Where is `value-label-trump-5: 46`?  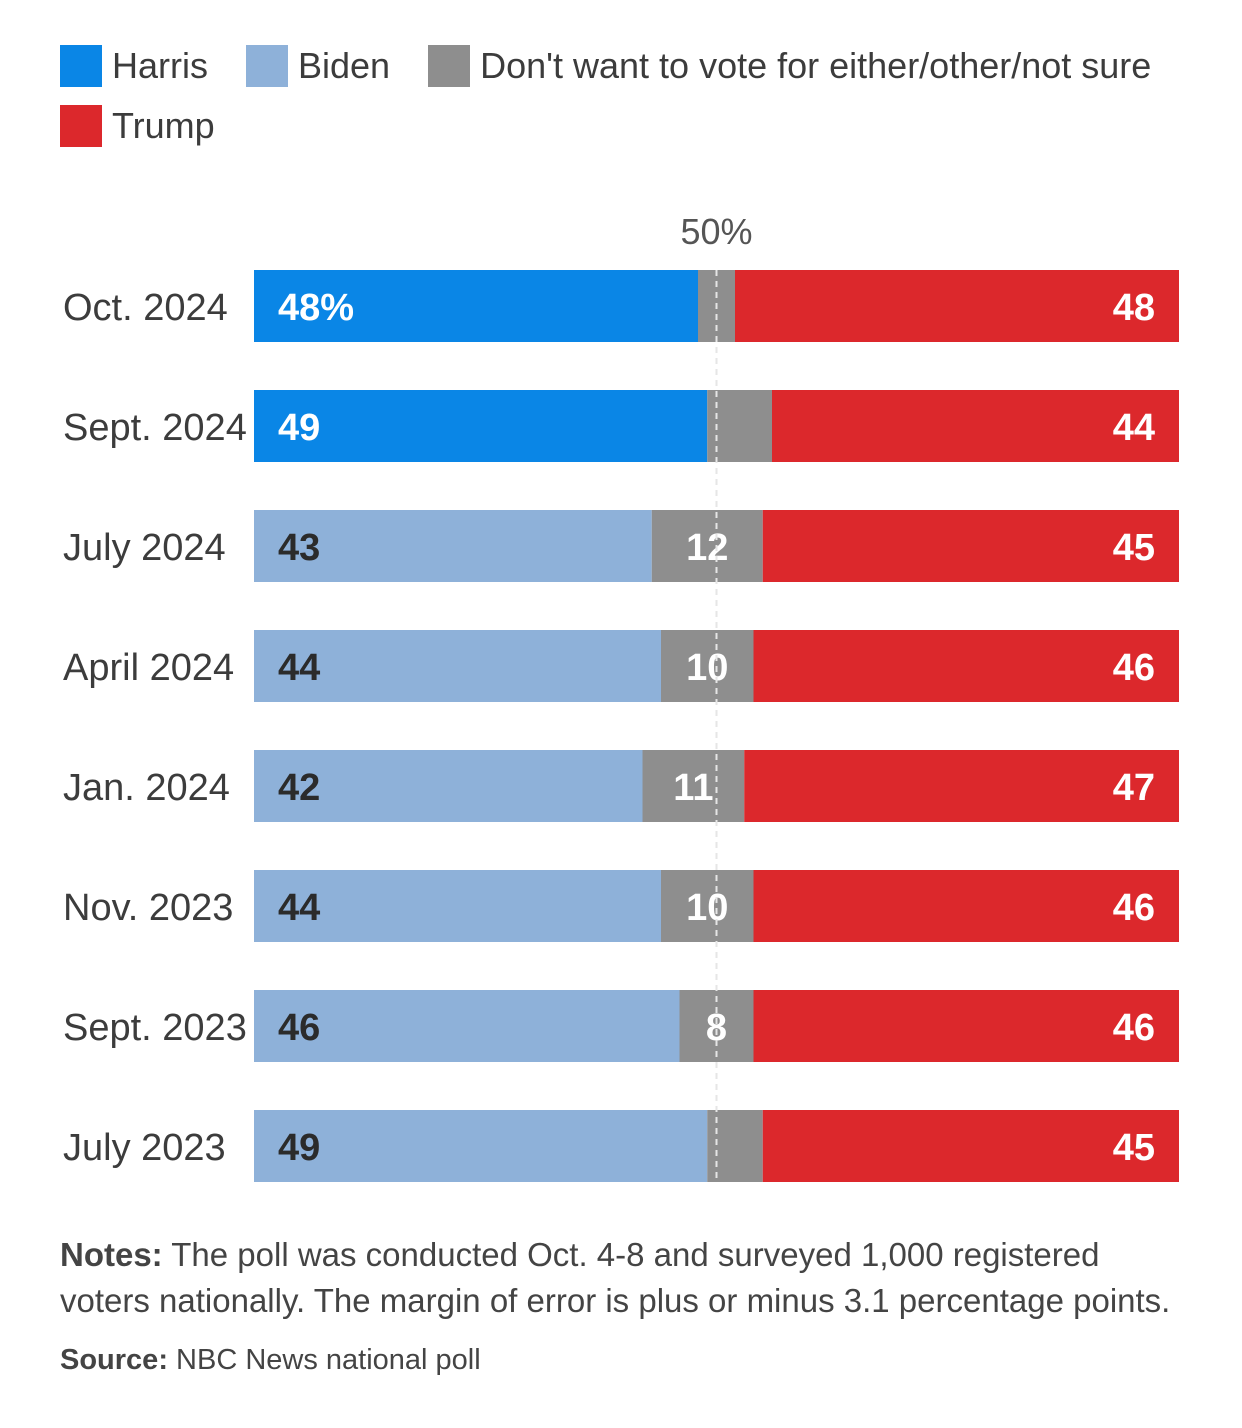
value-label-trump-5: 46 is located at coordinates (1134, 908).